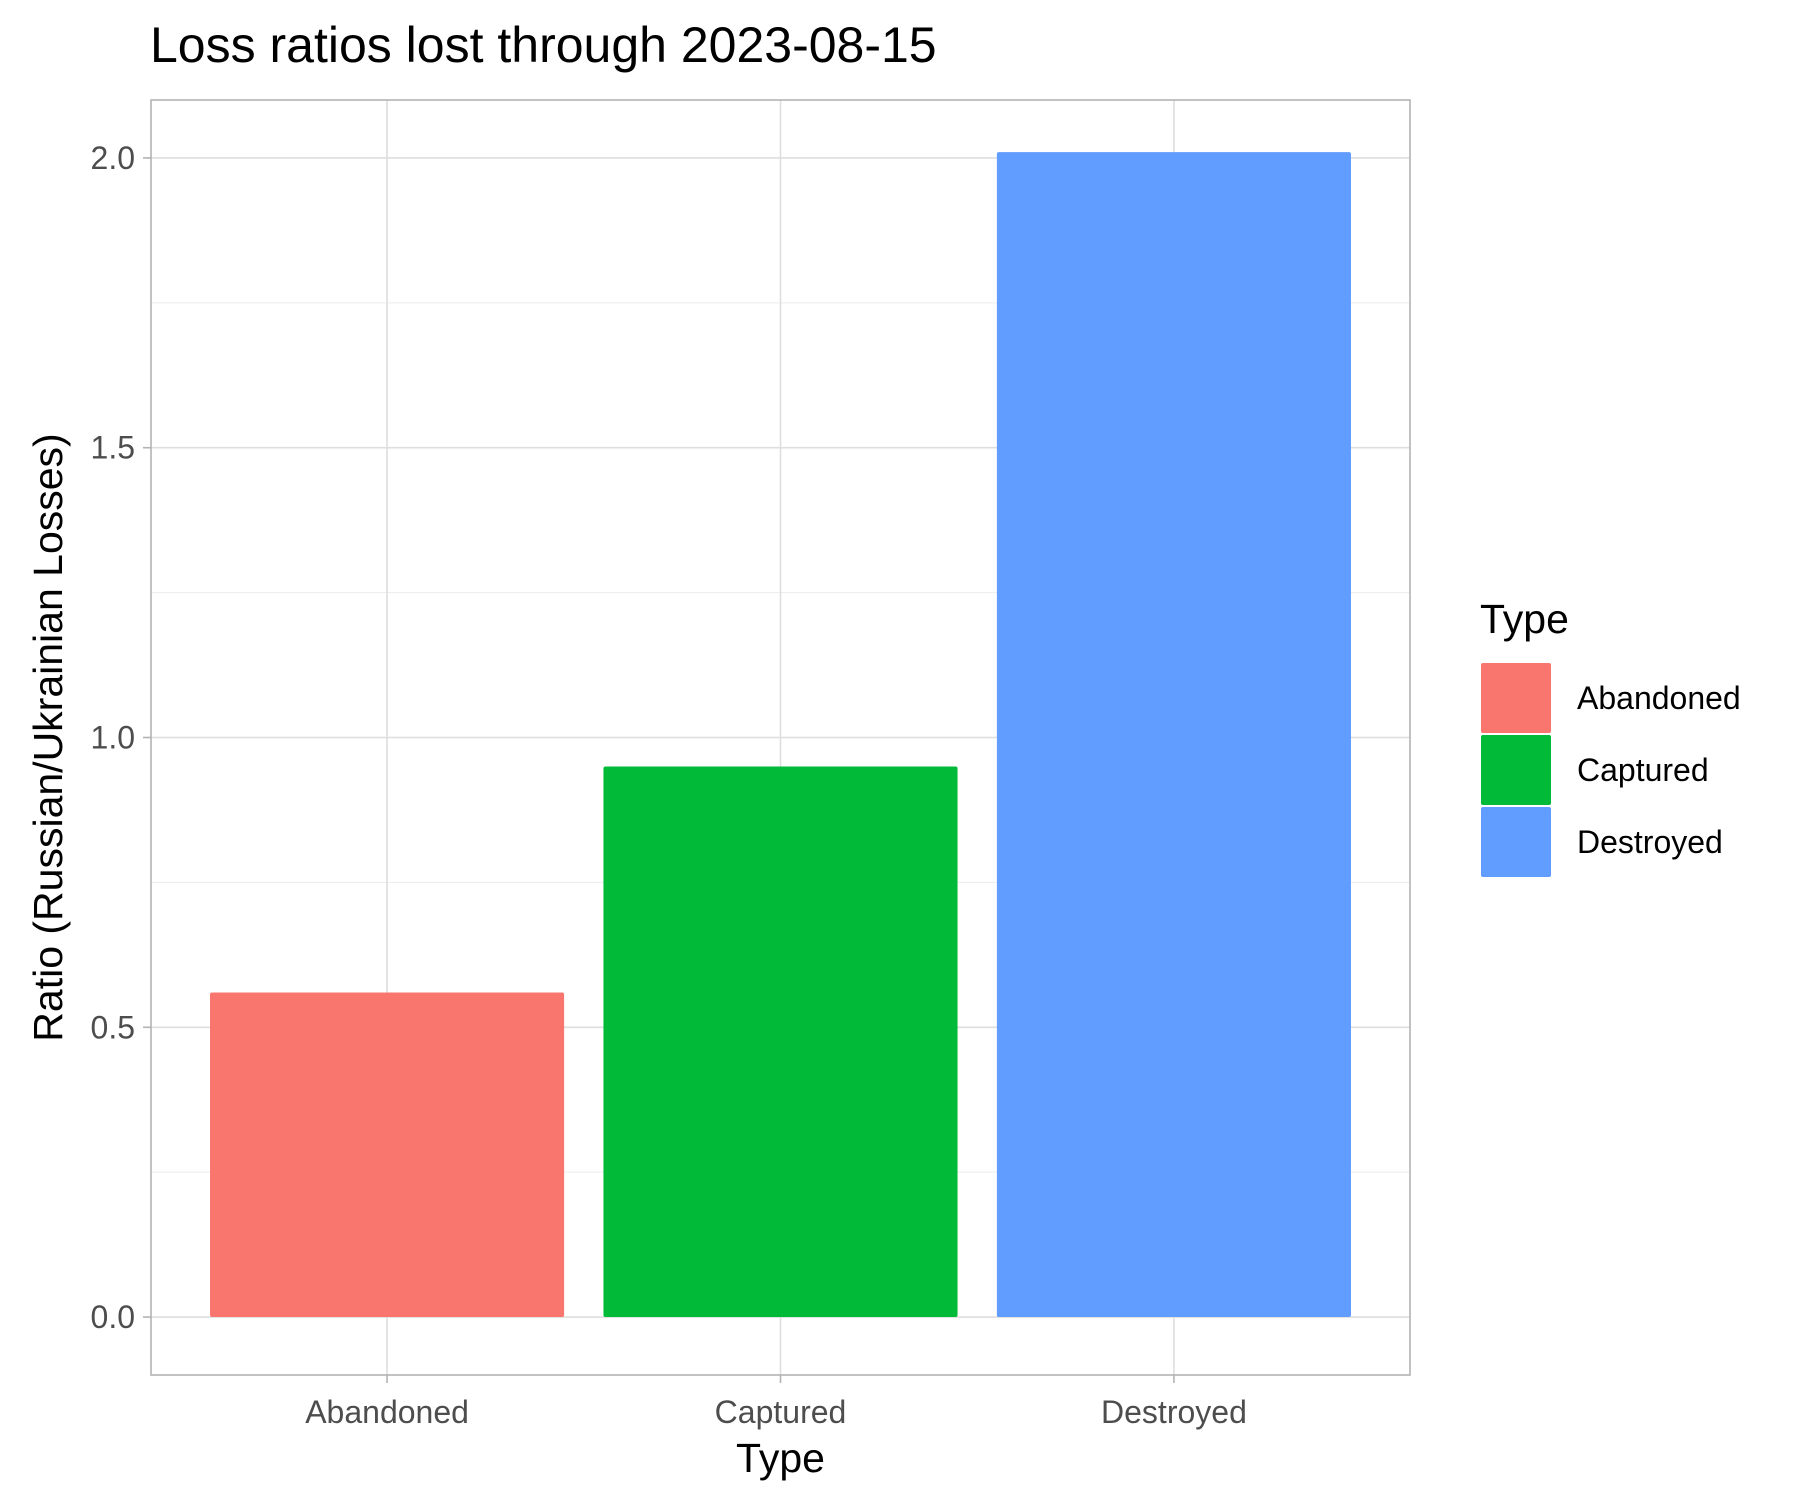 The width and height of the screenshot is (1800, 1500). Describe the element at coordinates (1516, 698) in the screenshot. I see `legend-key-abandoned` at that location.